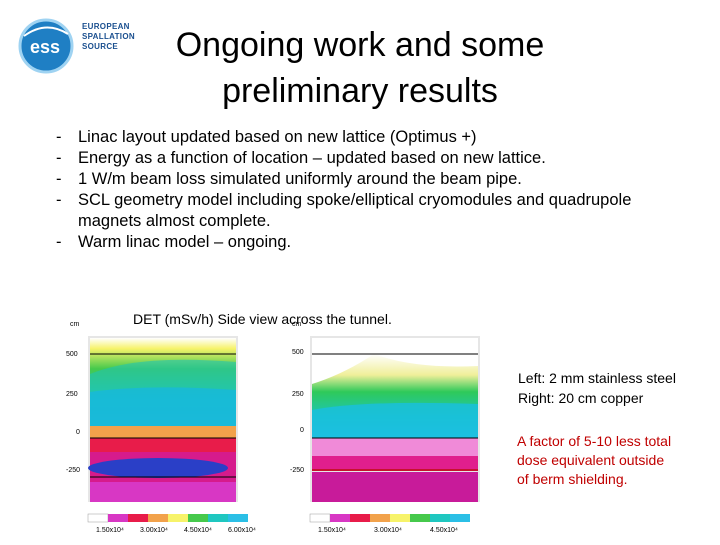  I want to click on note-line: Left: 2 mm stainless steel, so click(597, 378).